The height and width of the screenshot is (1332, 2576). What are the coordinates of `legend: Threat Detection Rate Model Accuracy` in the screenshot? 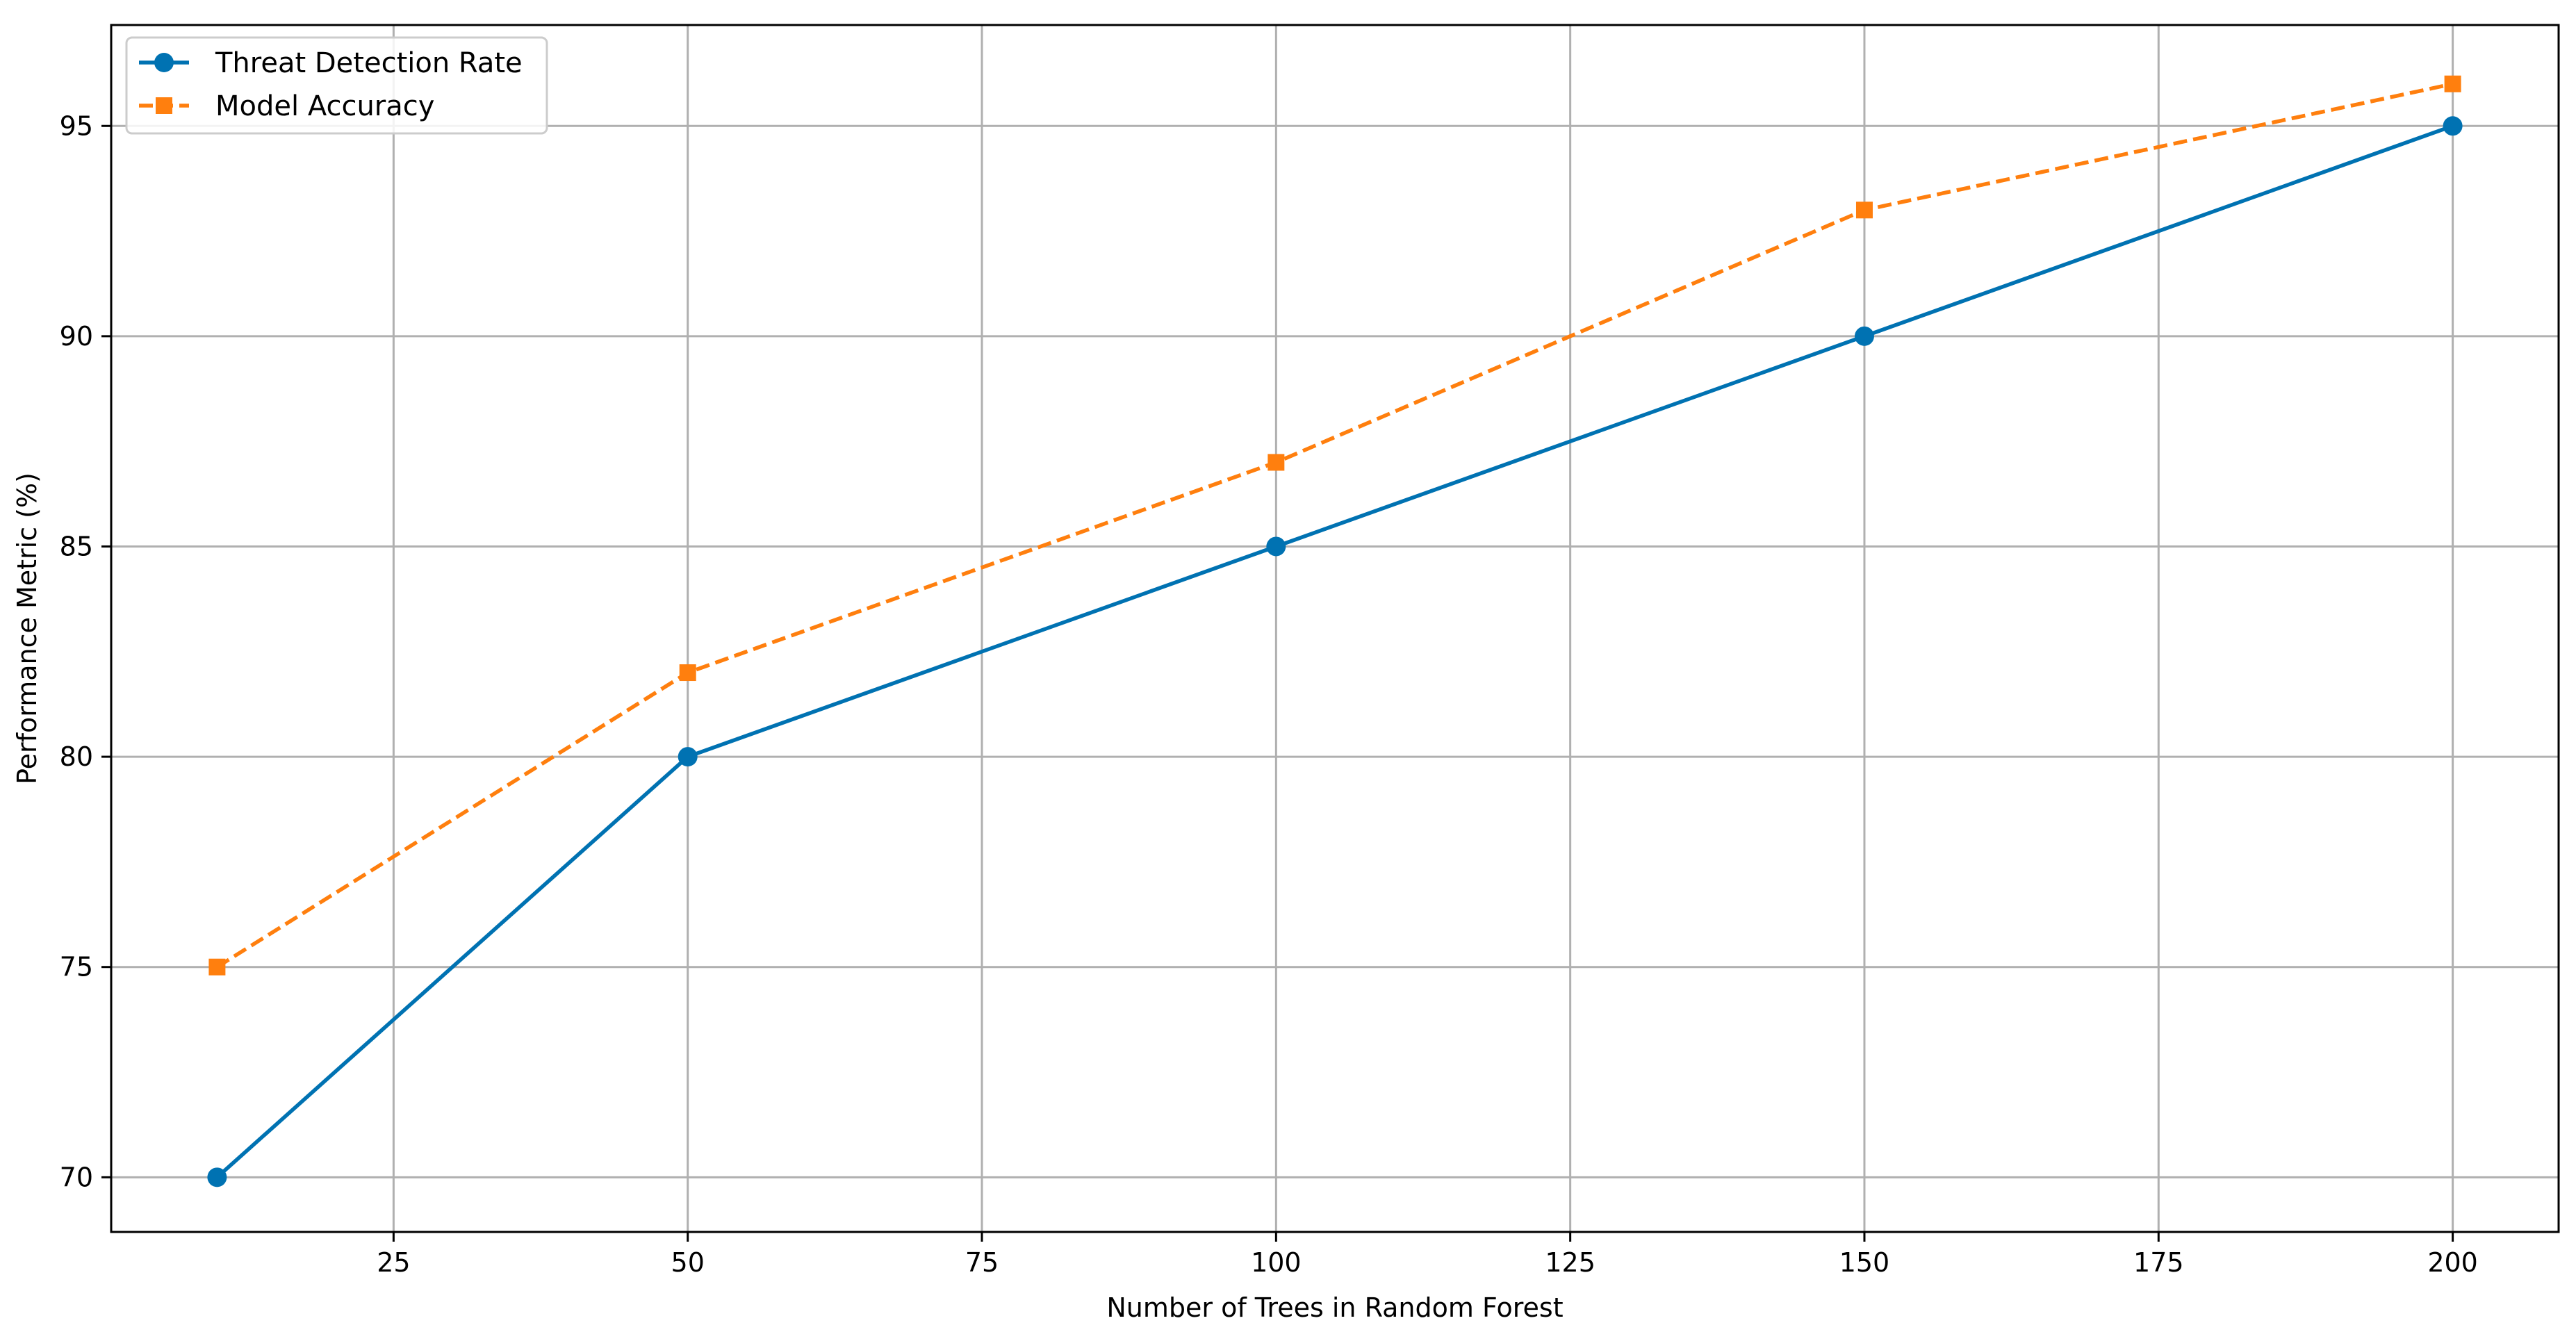 It's located at (336, 85).